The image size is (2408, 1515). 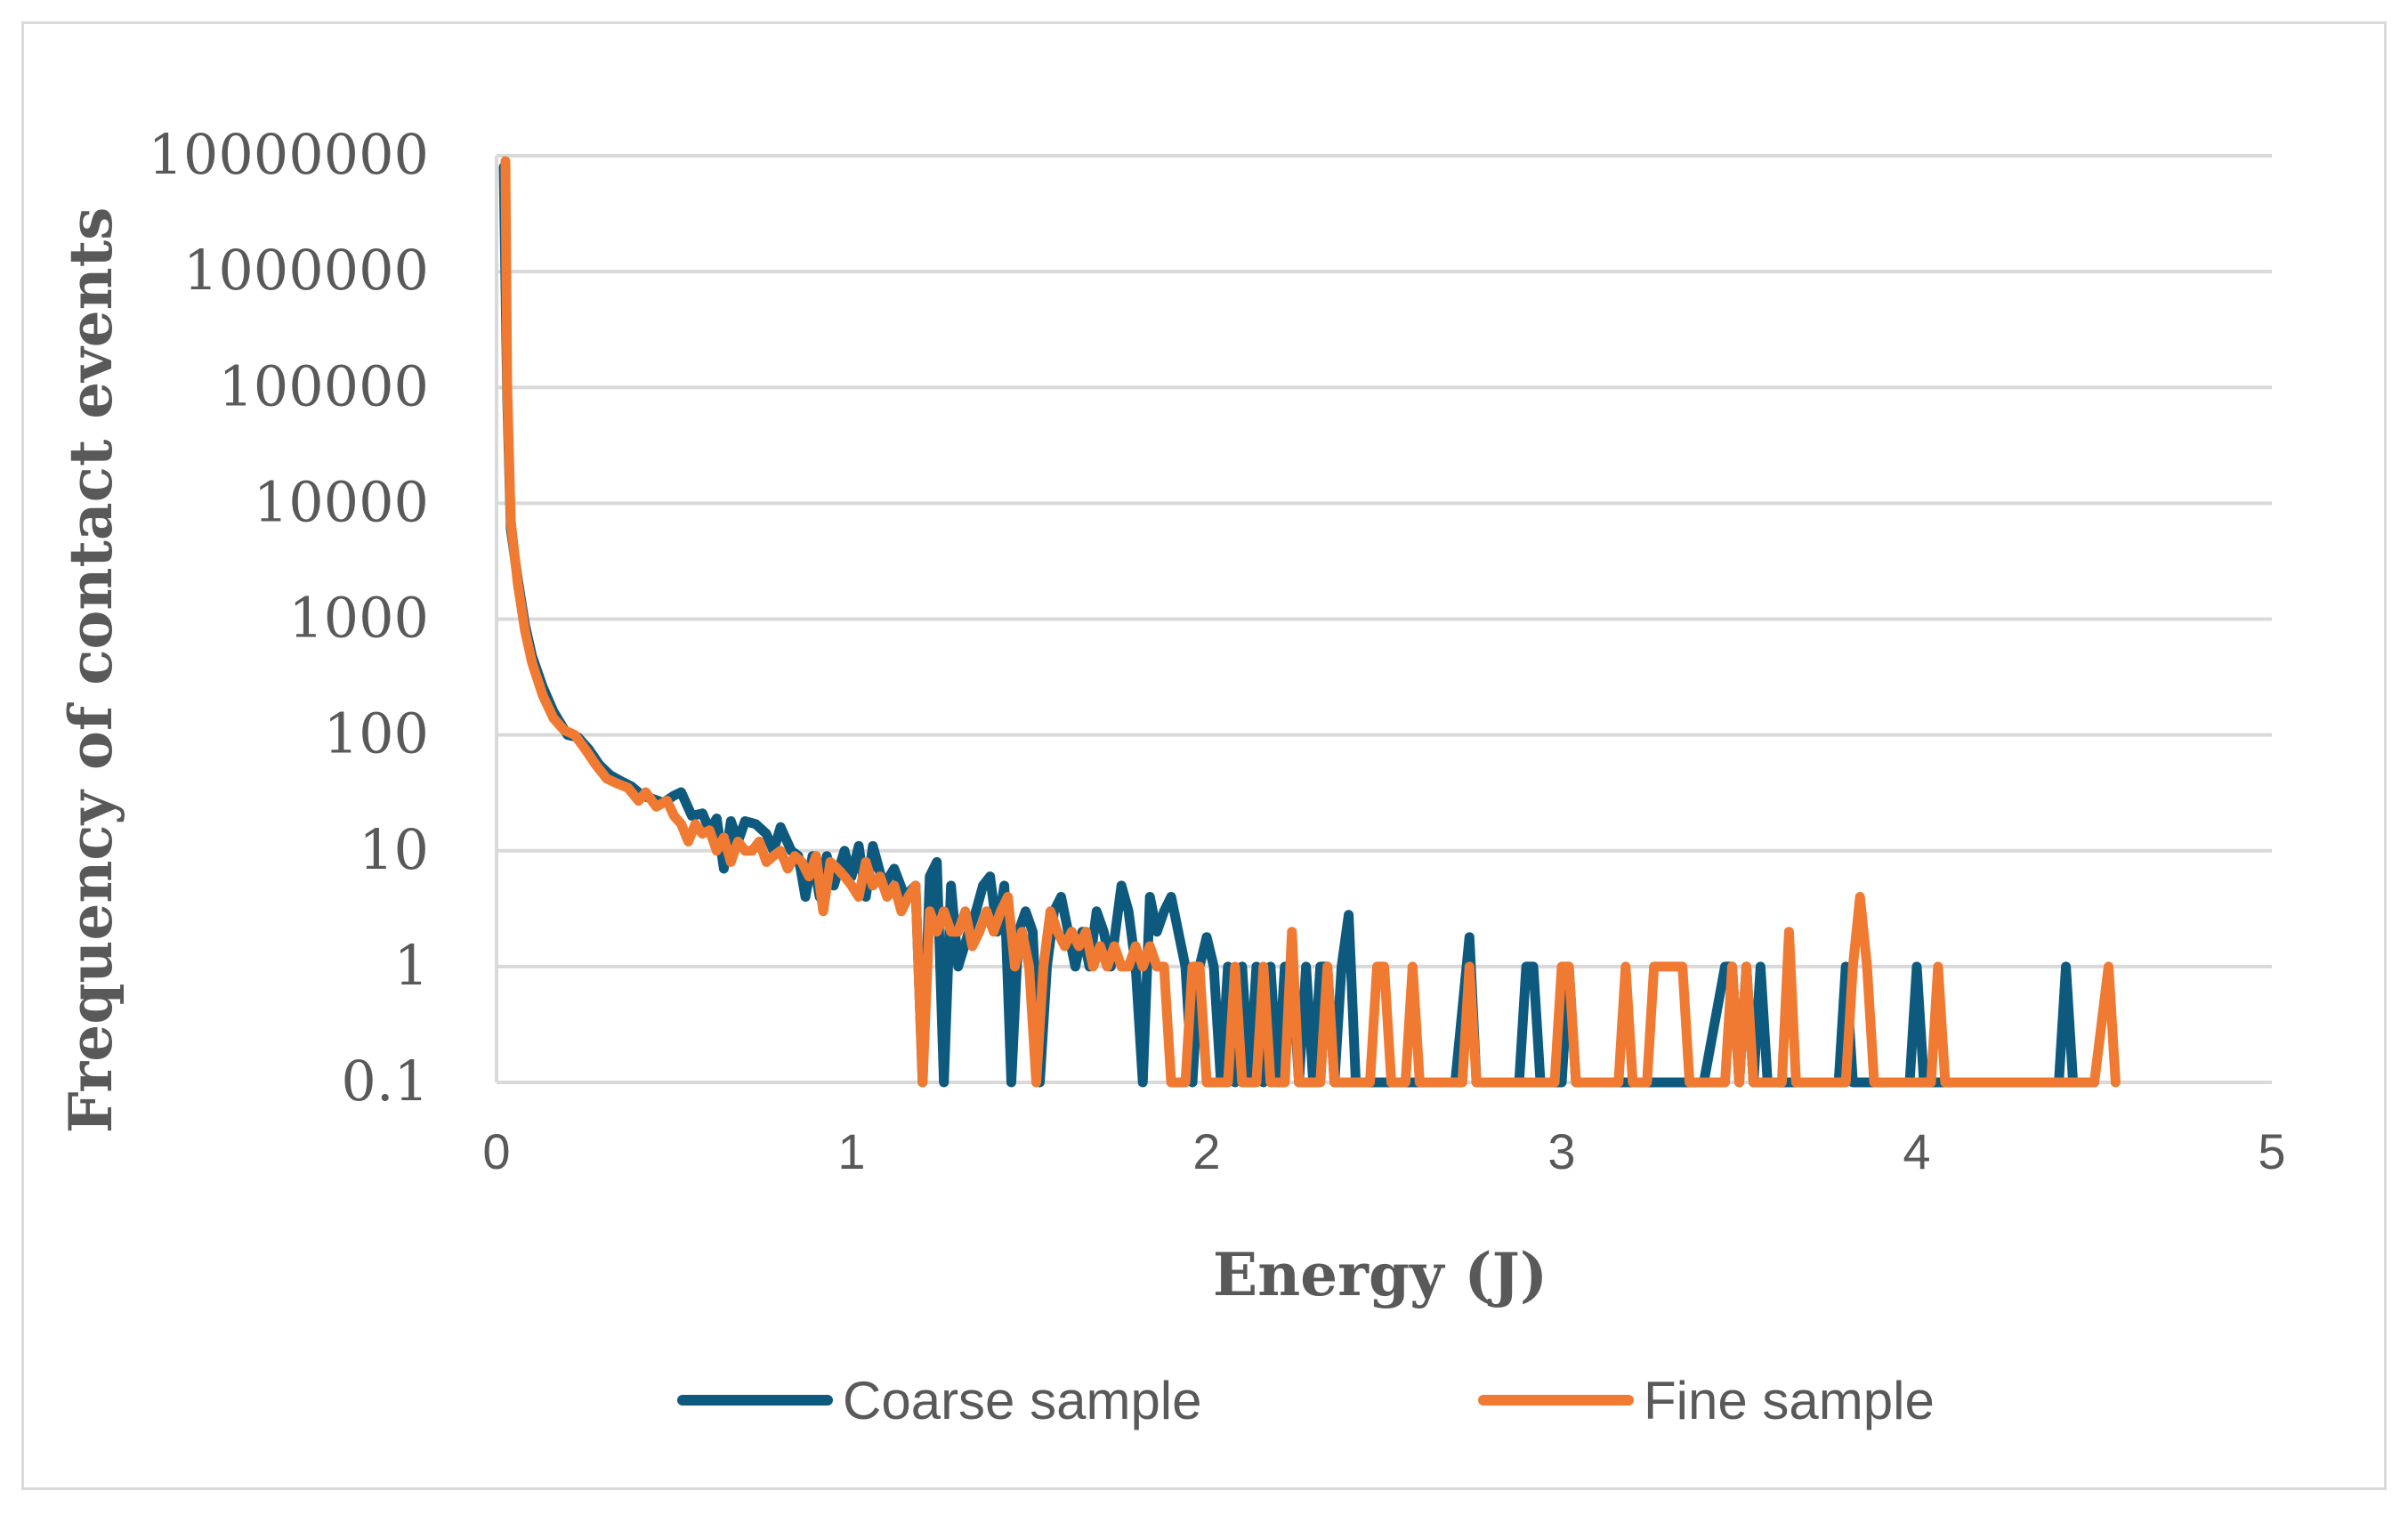 I want to click on y-tick-label: 0.1, so click(x=385, y=1081).